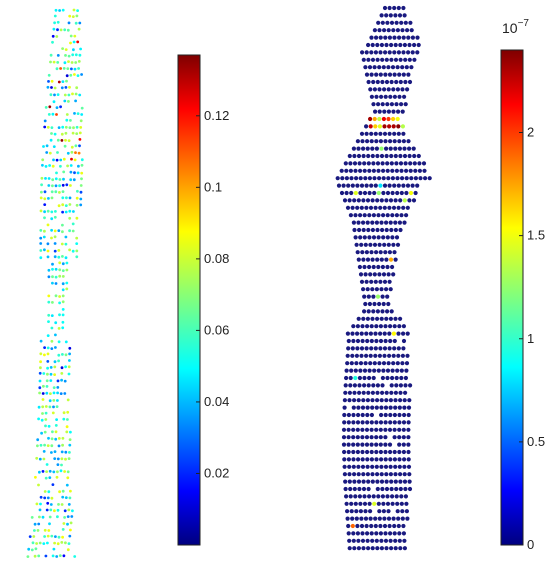 The height and width of the screenshot is (565, 550). What do you see at coordinates (536, 441) in the screenshot?
I see `right-colorbar-tick-label: 0.5` at bounding box center [536, 441].